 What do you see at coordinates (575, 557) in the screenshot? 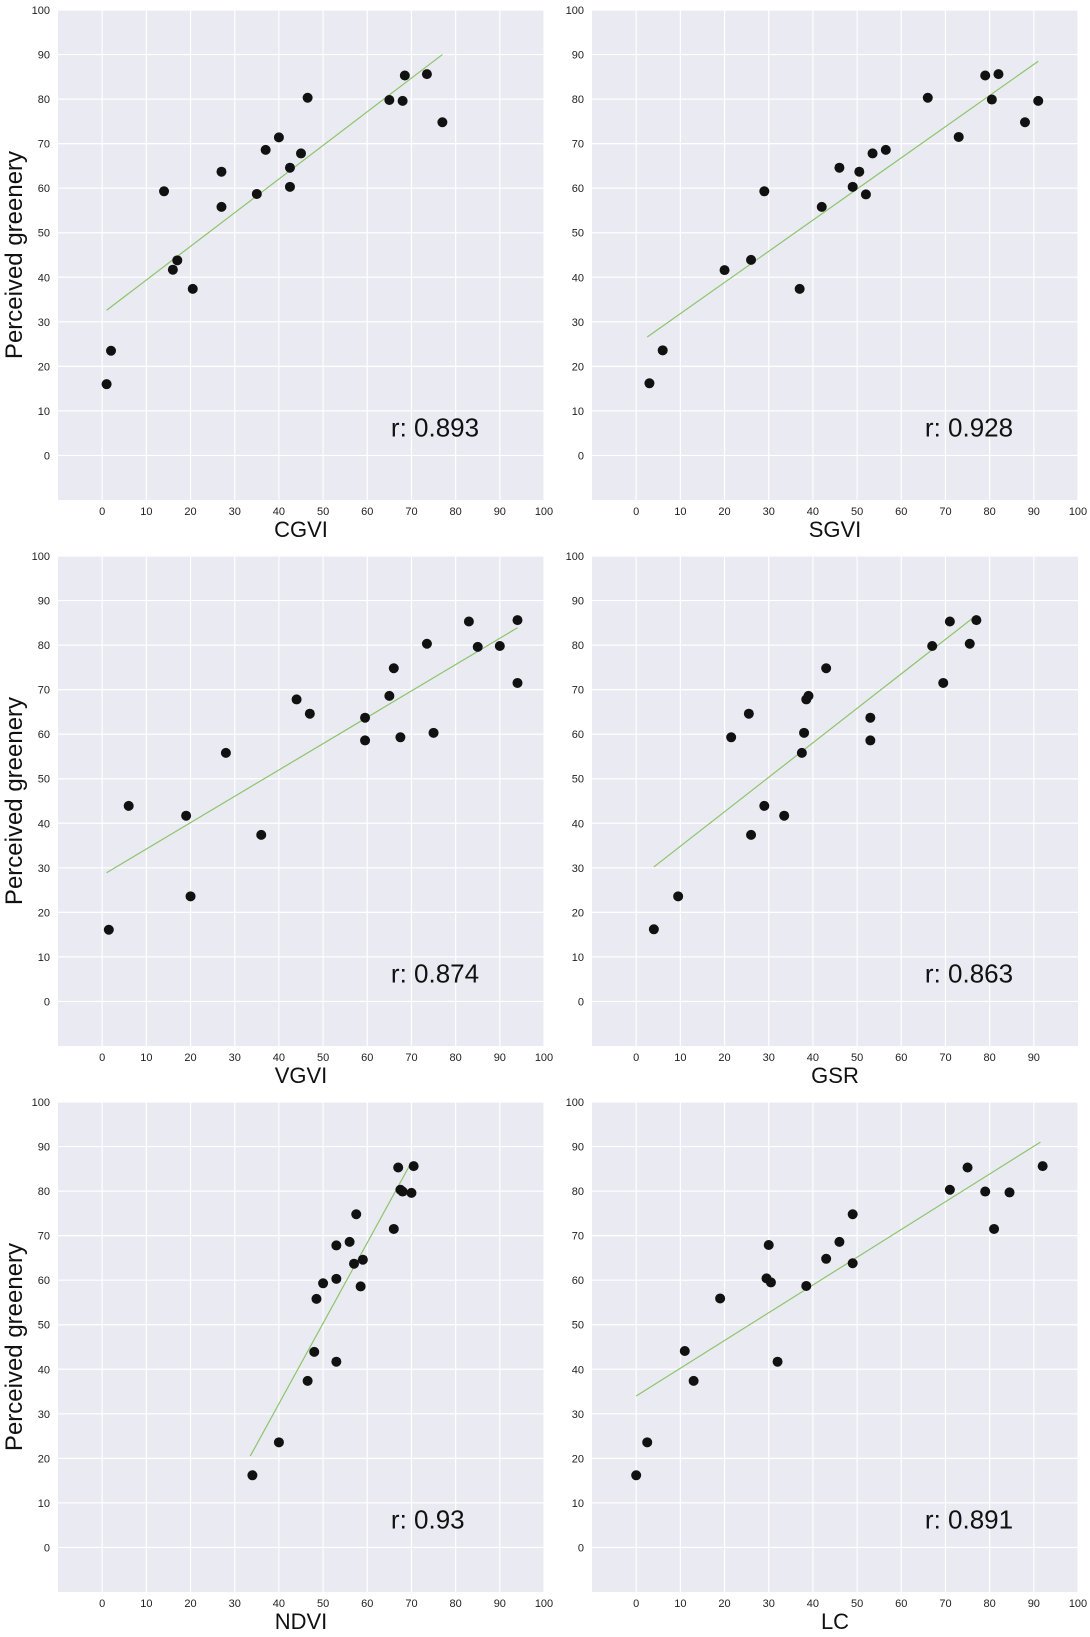
I see `y-tick-label: 100` at bounding box center [575, 557].